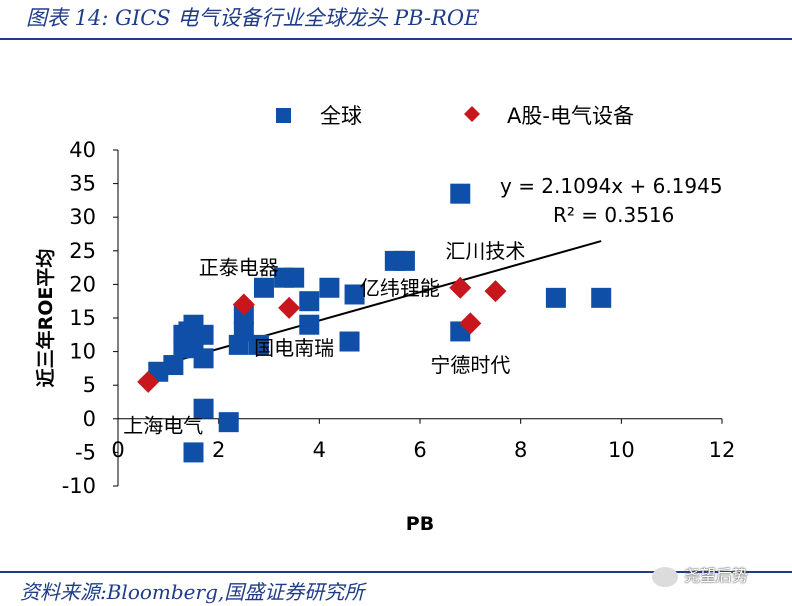  What do you see at coordinates (117, 450) in the screenshot?
I see `x-tick-label: 0` at bounding box center [117, 450].